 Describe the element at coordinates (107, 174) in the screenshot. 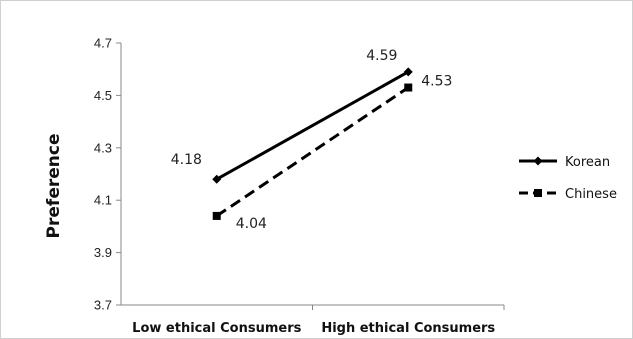

I see `y-ticks: 3.7 3.9 4.1 4.3 4.5 4.7` at that location.